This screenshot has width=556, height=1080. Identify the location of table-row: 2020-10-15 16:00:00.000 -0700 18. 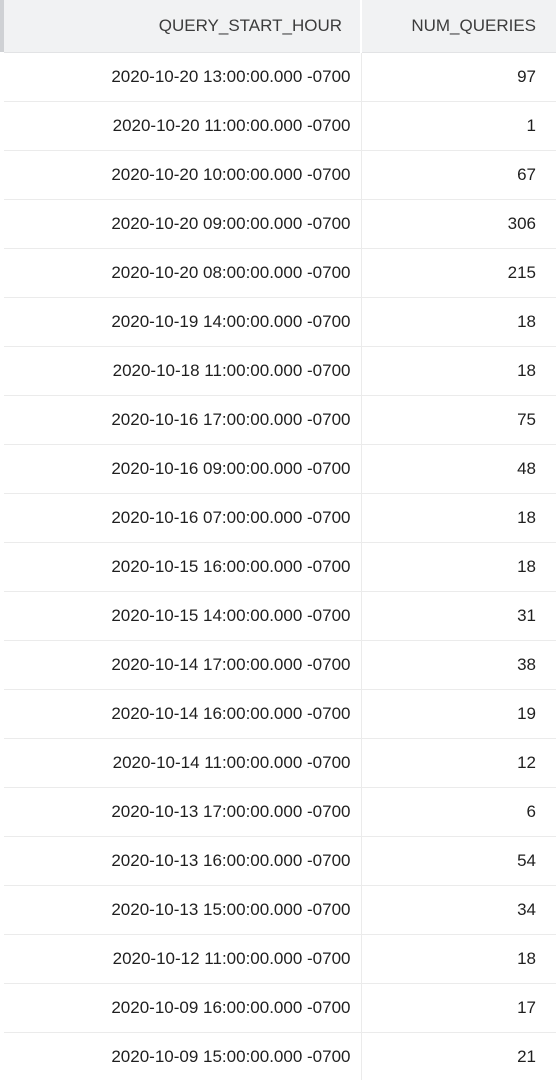
(280, 567).